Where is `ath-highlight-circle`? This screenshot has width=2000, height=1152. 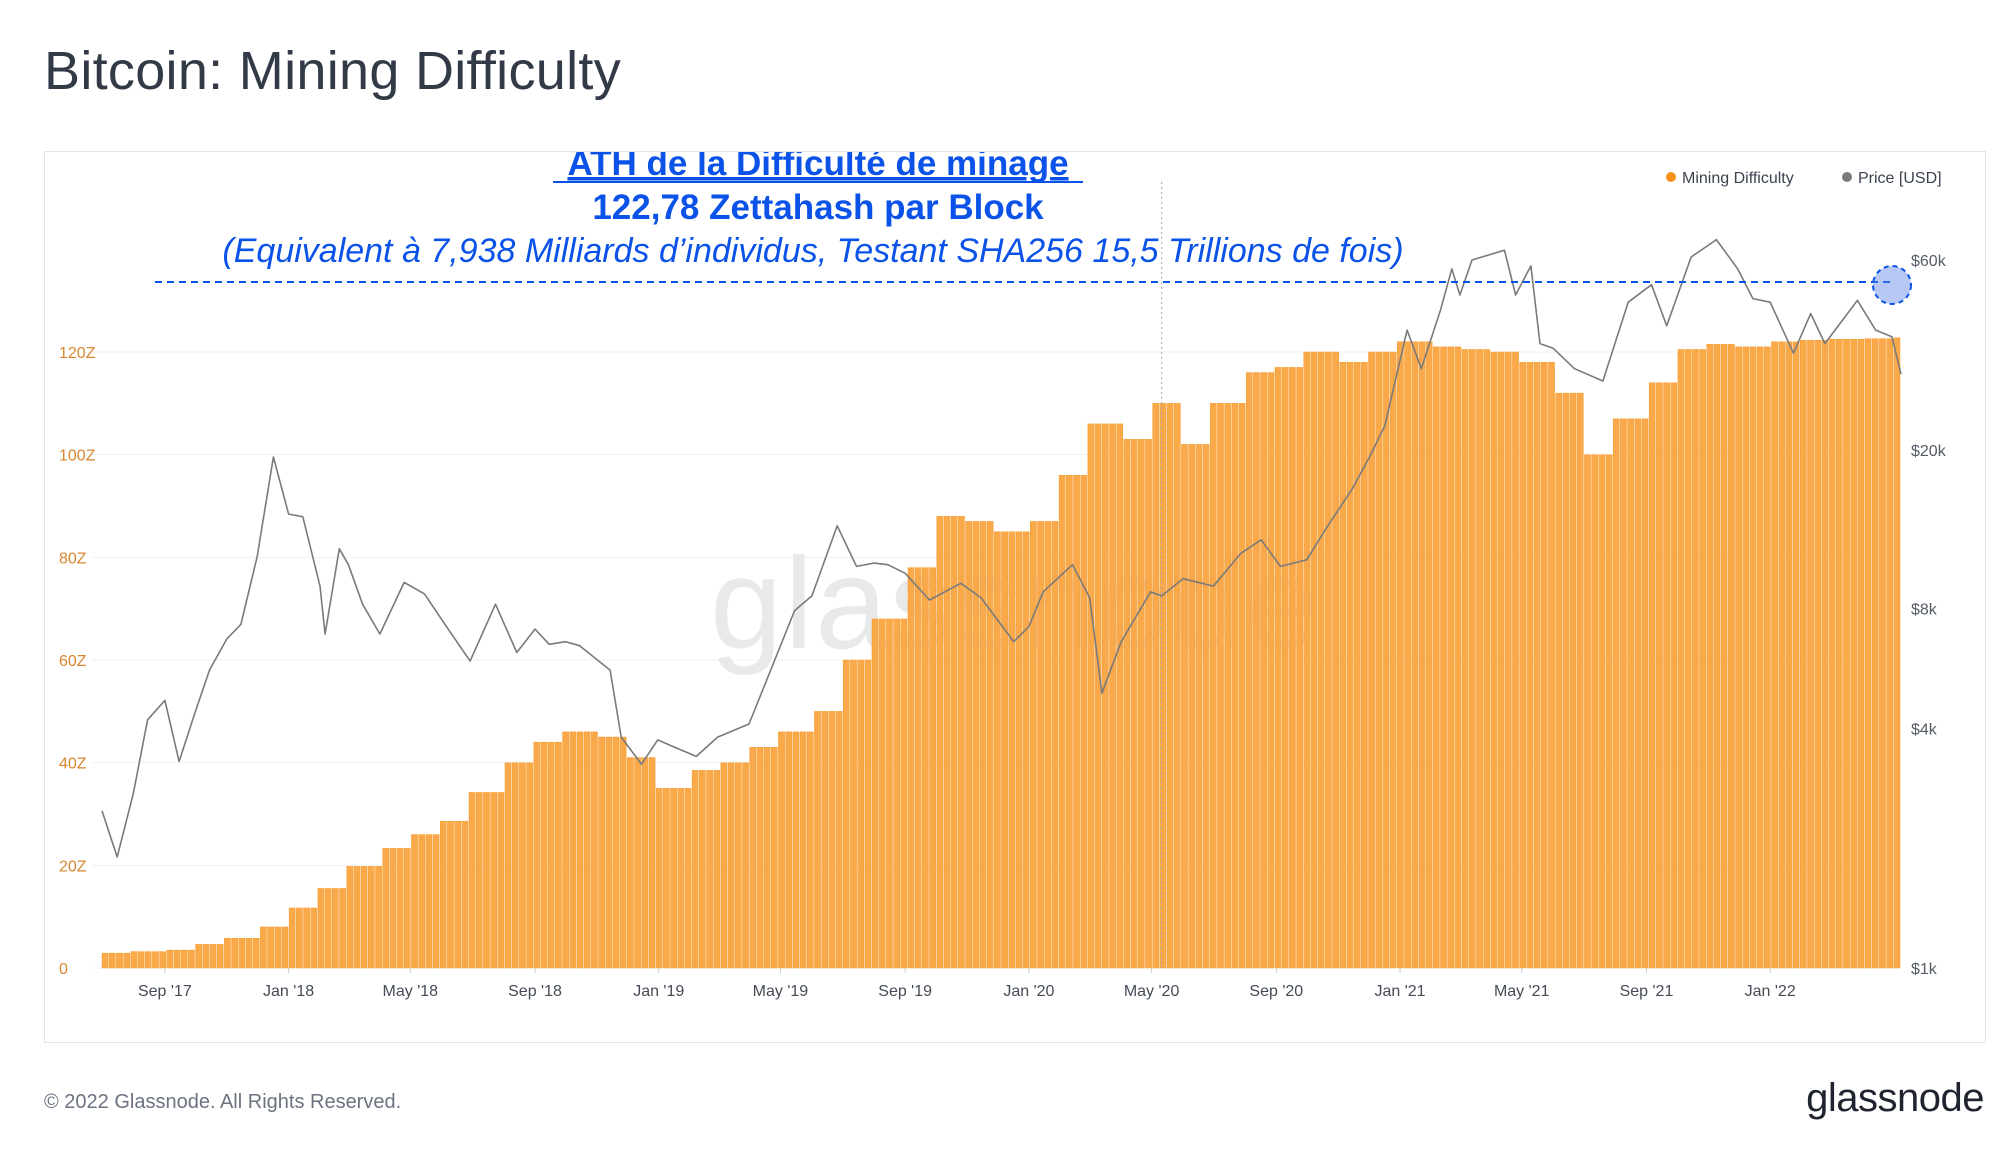
ath-highlight-circle is located at coordinates (1892, 285).